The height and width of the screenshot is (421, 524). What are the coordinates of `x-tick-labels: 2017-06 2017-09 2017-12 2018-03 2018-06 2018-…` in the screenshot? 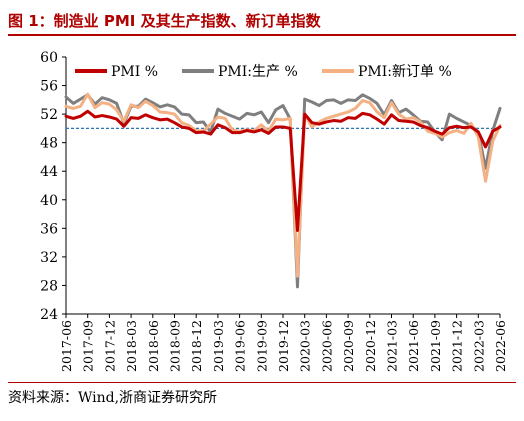 It's located at (283, 346).